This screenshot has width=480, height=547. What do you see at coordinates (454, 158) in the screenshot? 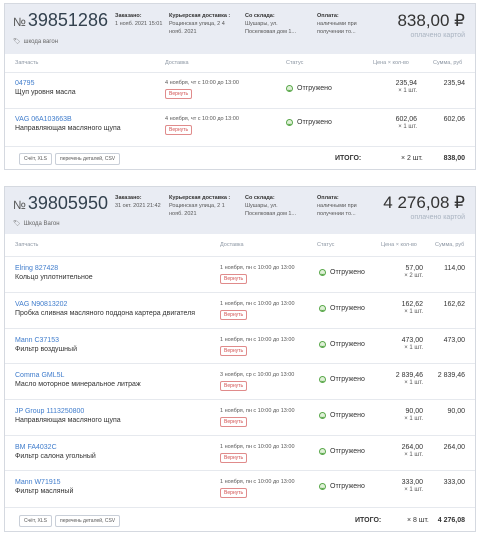
I see `itogo-sum: 838,00` at bounding box center [454, 158].